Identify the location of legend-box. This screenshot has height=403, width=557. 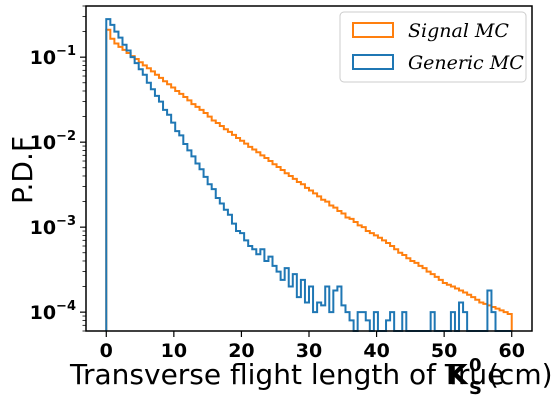
(433, 47).